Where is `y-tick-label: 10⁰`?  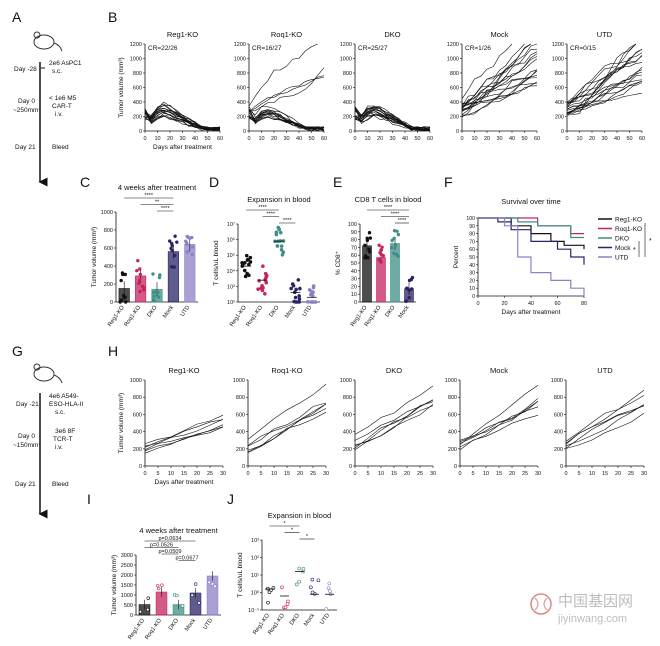 y-tick-label: 10⁰ is located at coordinates (255, 593).